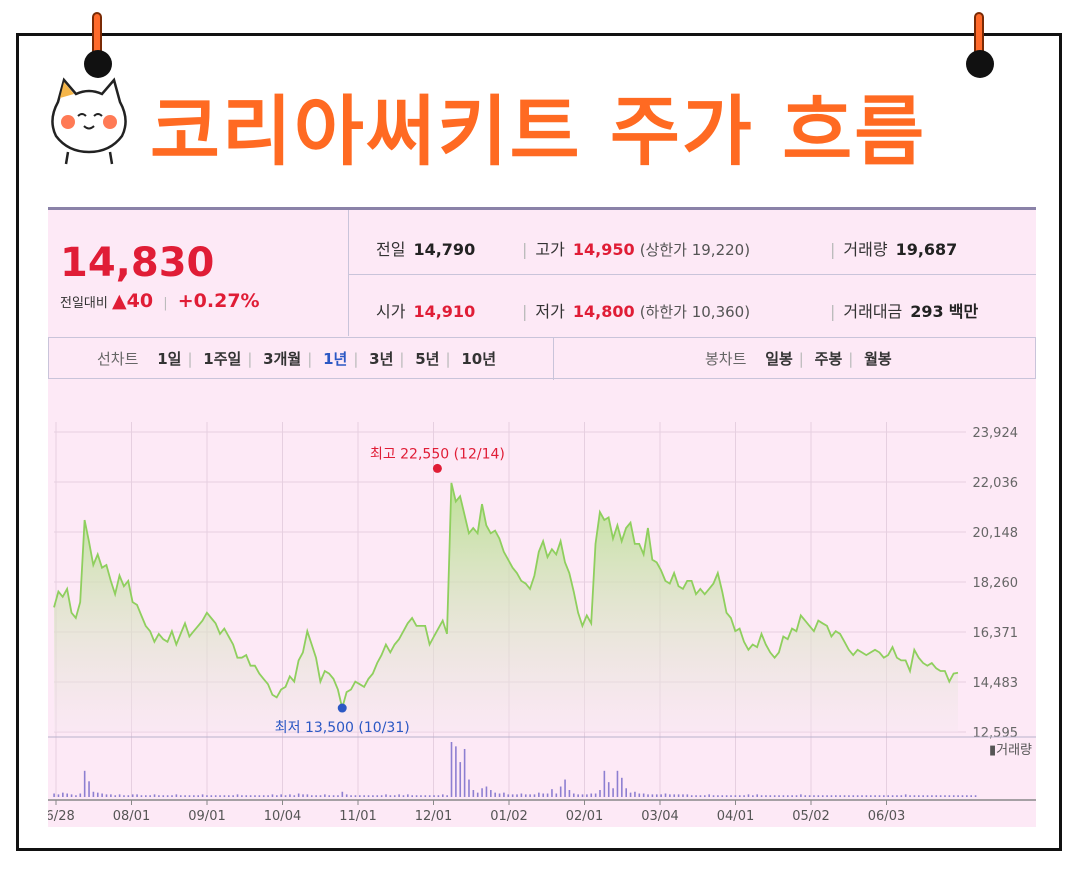  What do you see at coordinates (828, 359) in the screenshot?
I see `tab-weekly: 주봉` at bounding box center [828, 359].